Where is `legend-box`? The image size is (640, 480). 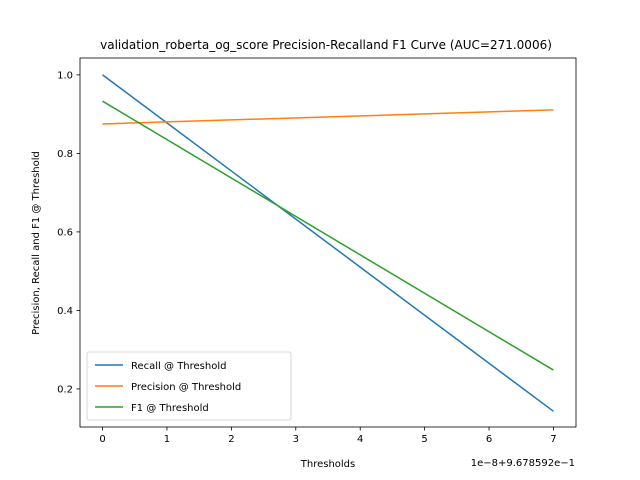 legend-box is located at coordinates (189, 386).